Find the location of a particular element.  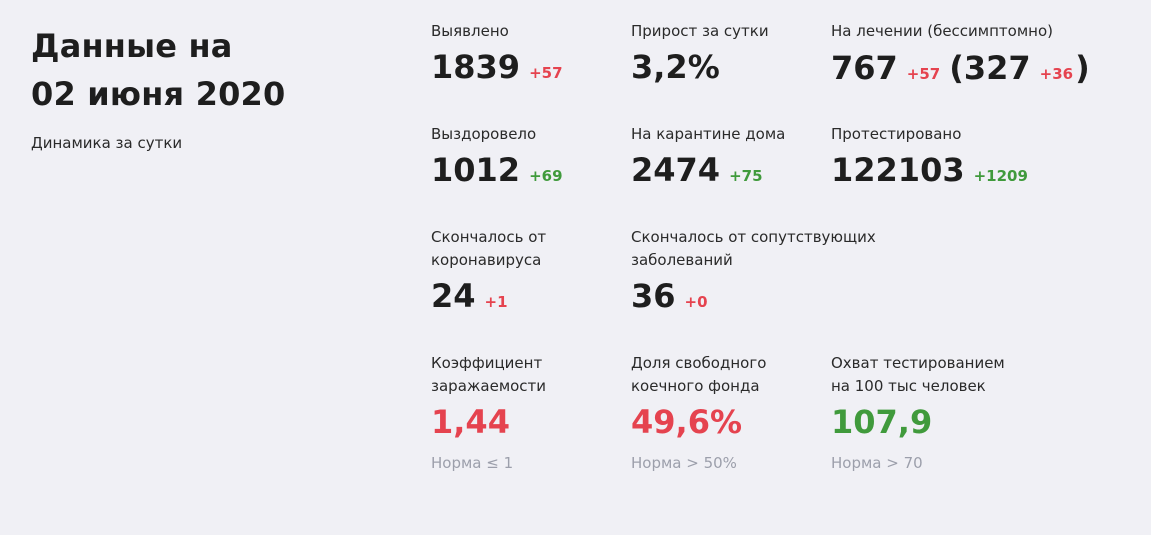

stat-value: 1,44 is located at coordinates (470, 422).